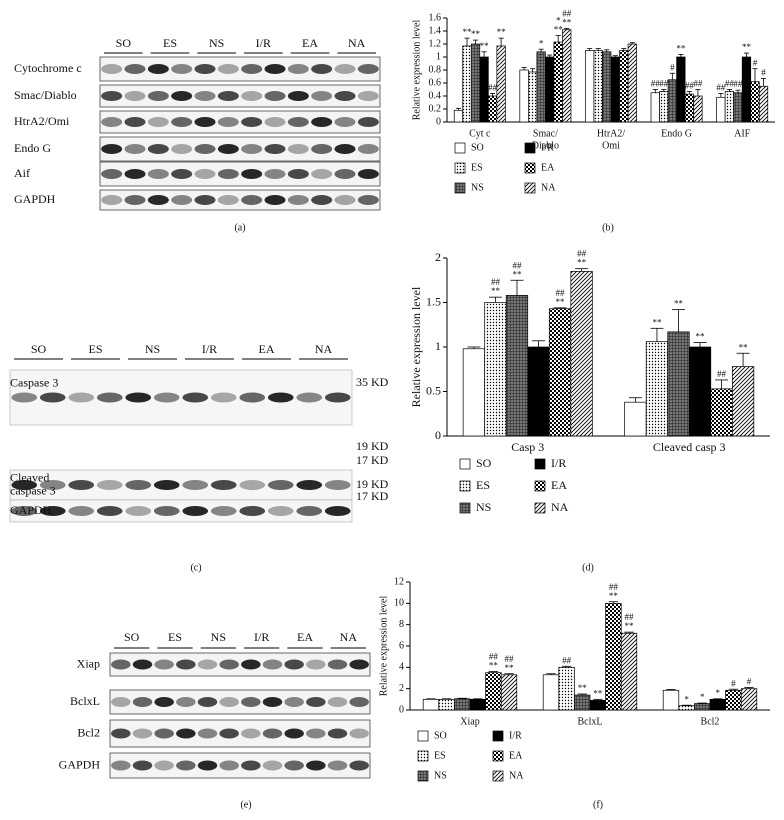 The height and width of the screenshot is (820, 784). Describe the element at coordinates (611, 145) in the screenshot. I see `x-tick-label: Omi` at that location.